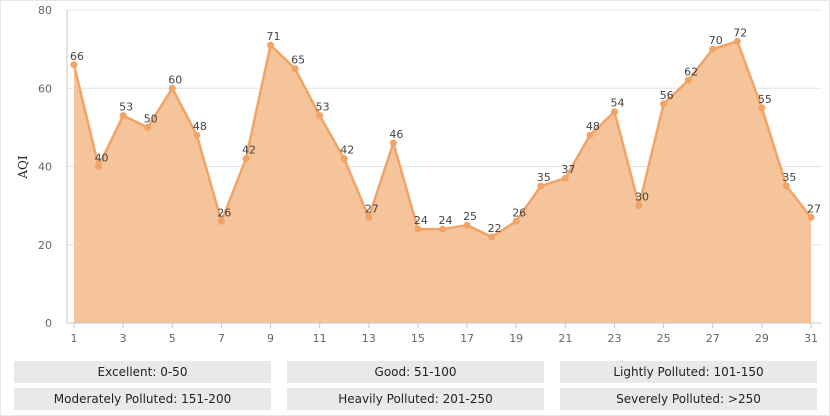 This screenshot has height=416, width=830. I want to click on data-label: 30, so click(642, 197).